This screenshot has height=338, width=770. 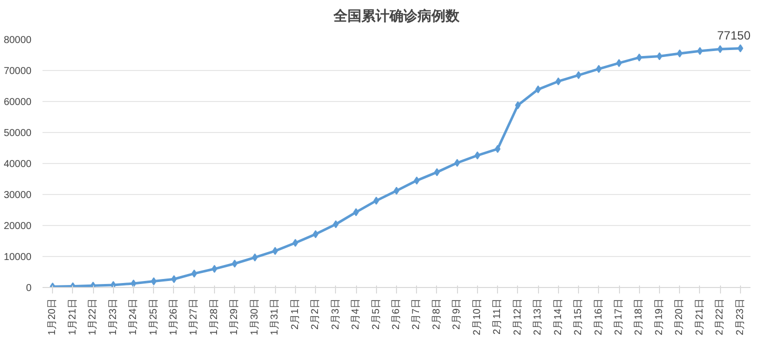 What do you see at coordinates (680, 317) in the screenshot?
I see `x-tick-label: 2月20日` at bounding box center [680, 317].